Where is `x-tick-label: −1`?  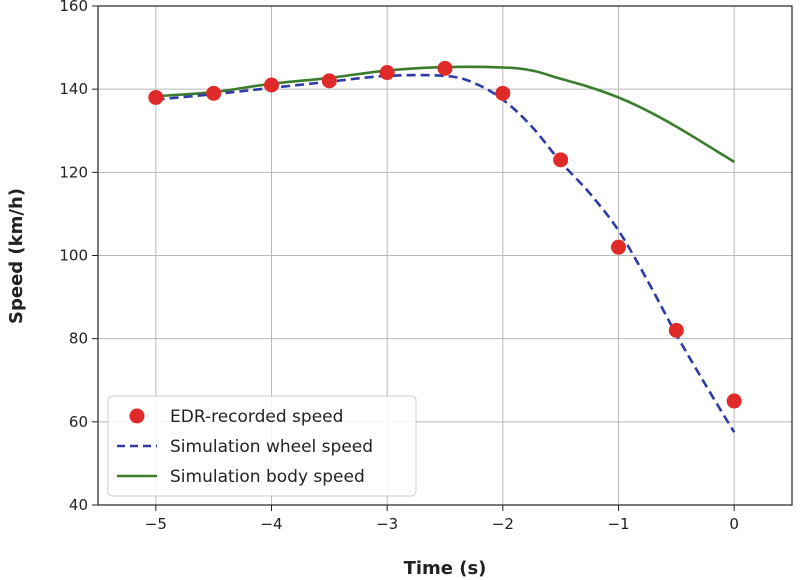 x-tick-label: −1 is located at coordinates (618, 524).